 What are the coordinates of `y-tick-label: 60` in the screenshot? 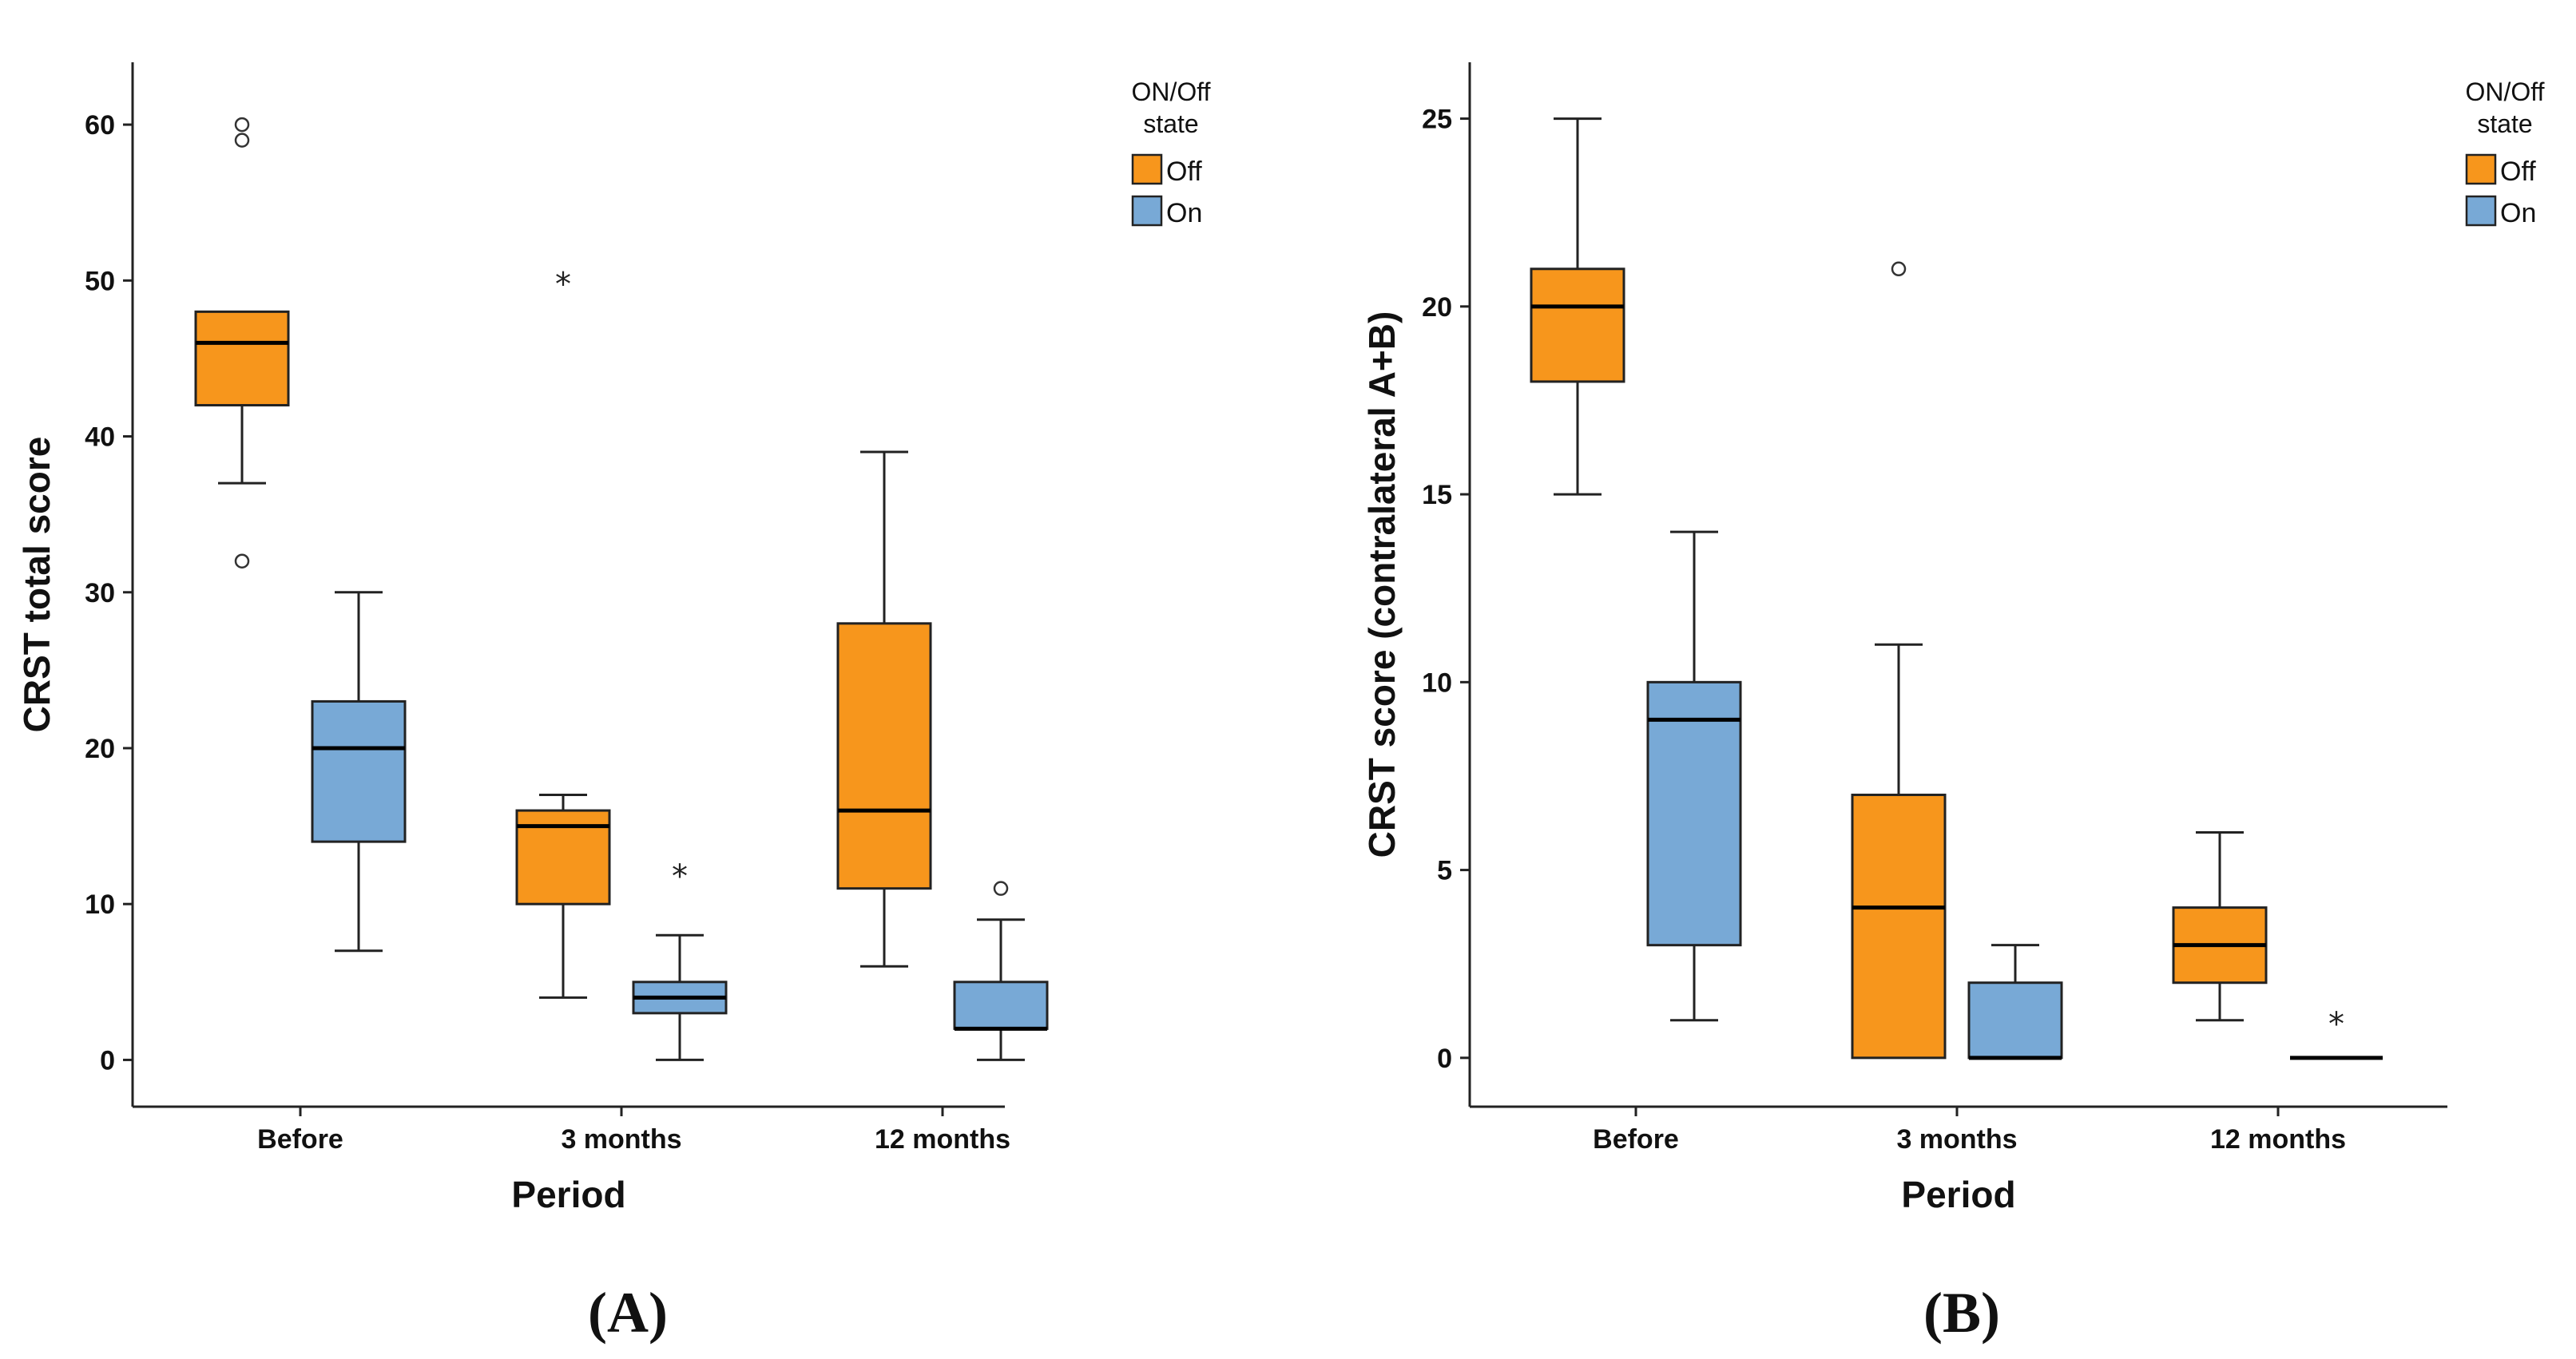 It's located at (100, 126).